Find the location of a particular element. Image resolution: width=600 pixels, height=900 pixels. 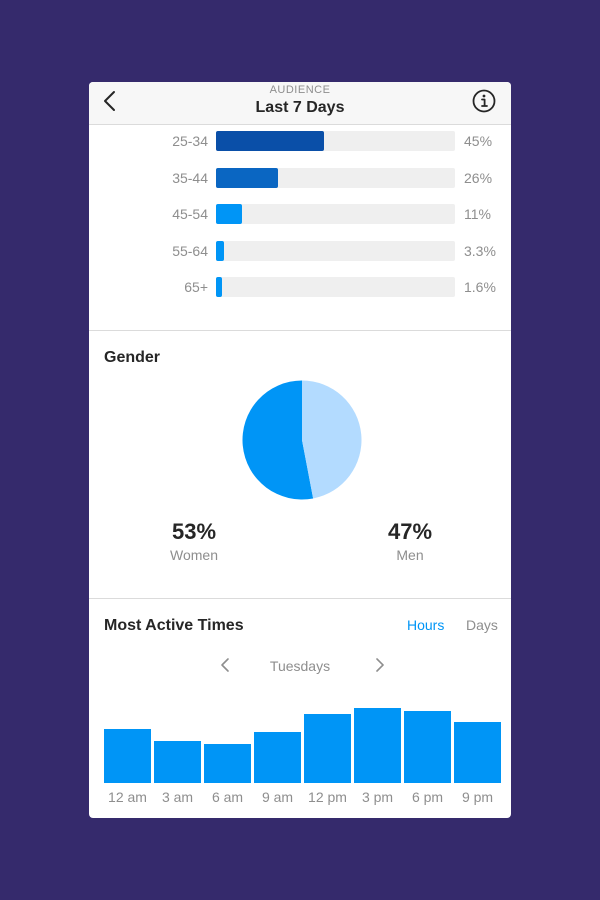

time-label: 3 am is located at coordinates (177, 797).